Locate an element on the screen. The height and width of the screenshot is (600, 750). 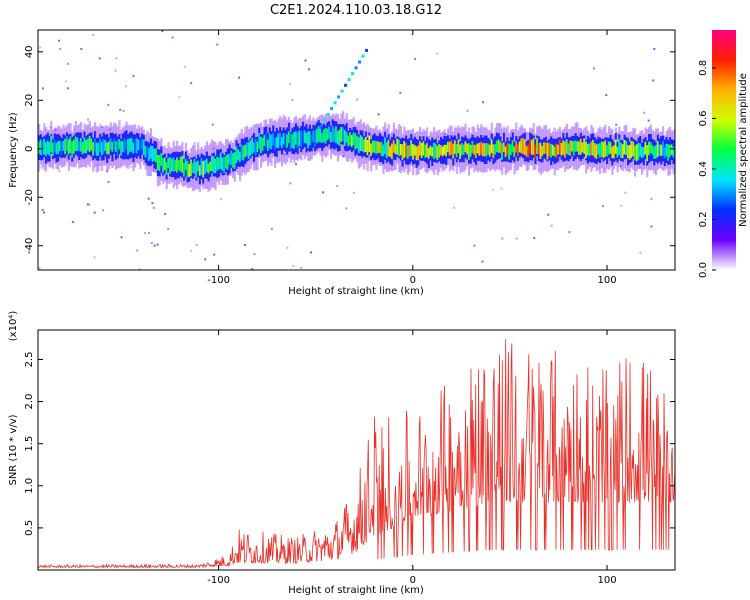
colorbar-tick-label: 0.4 is located at coordinates (703, 169).